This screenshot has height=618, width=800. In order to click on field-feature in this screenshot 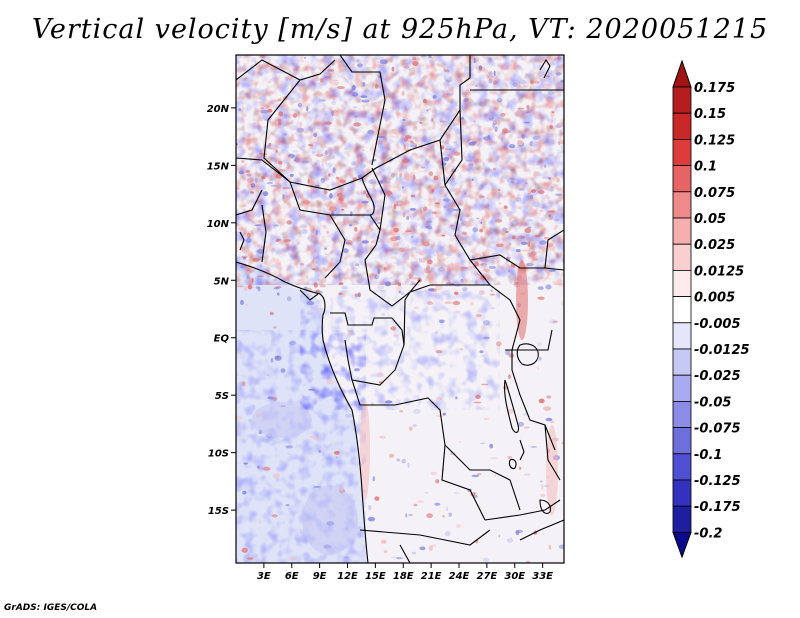, I will do `click(282, 420)`.